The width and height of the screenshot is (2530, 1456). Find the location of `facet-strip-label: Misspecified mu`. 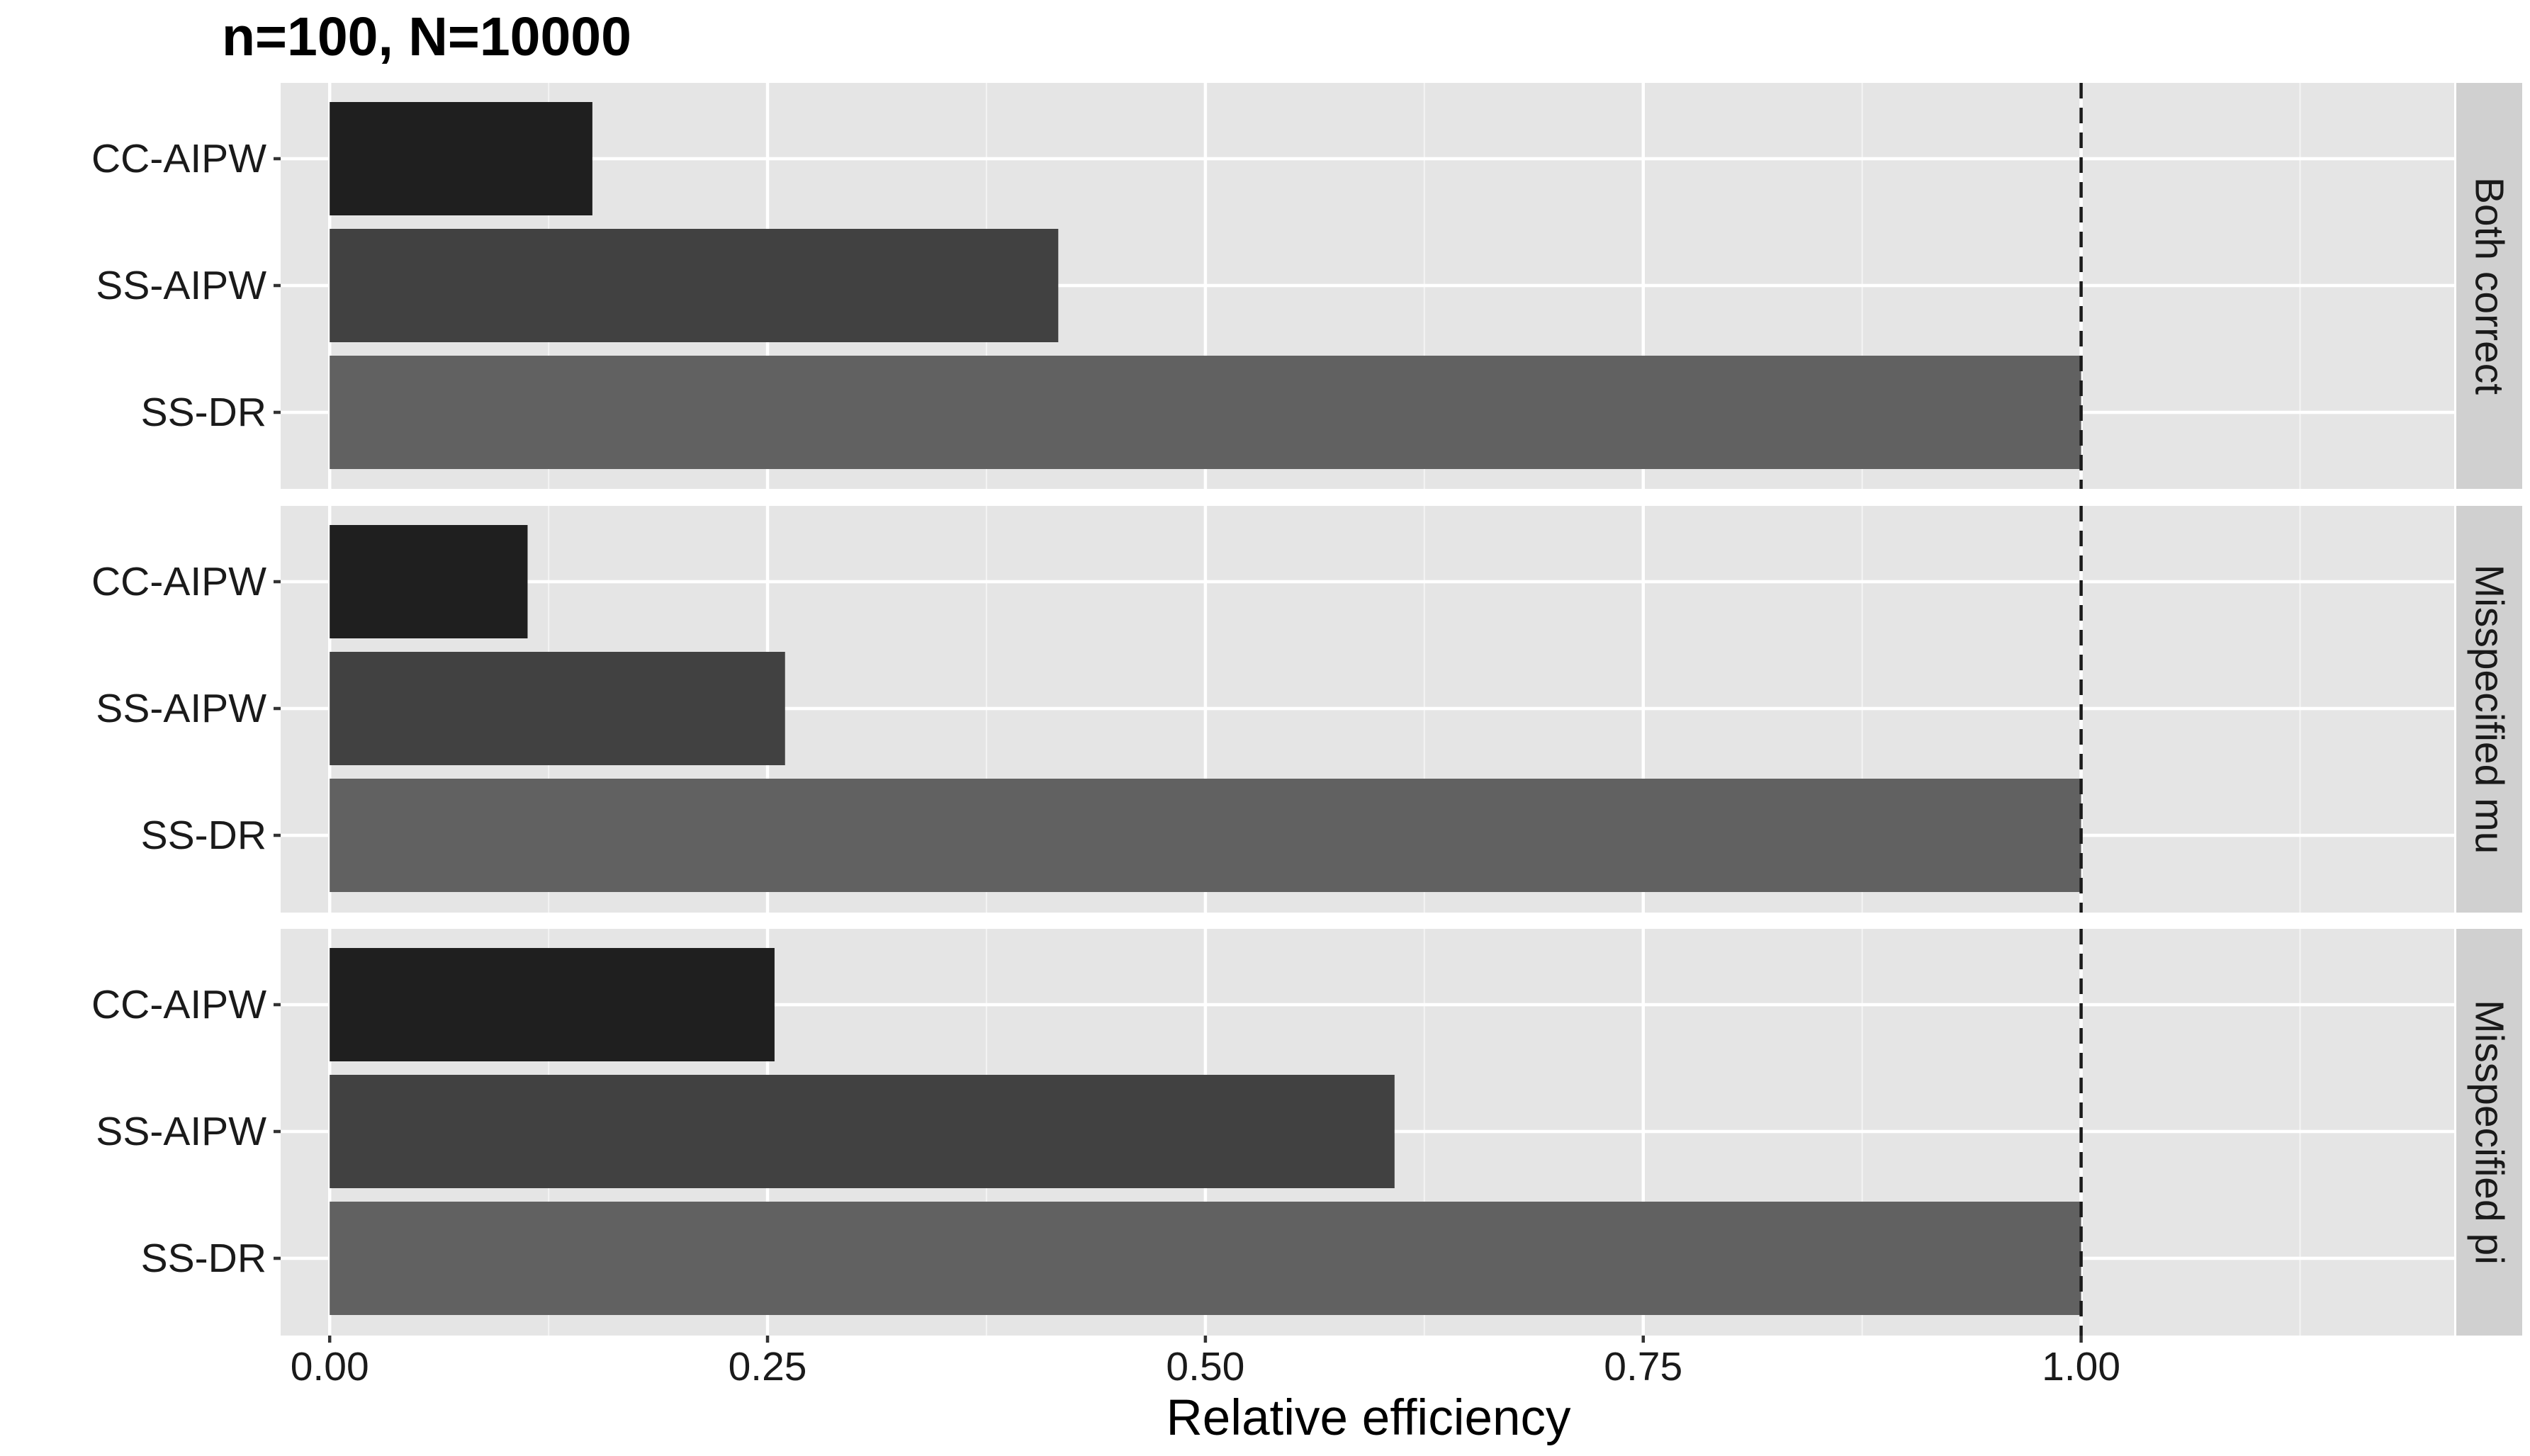

facet-strip-label: Misspecified mu is located at coordinates (2489, 709).